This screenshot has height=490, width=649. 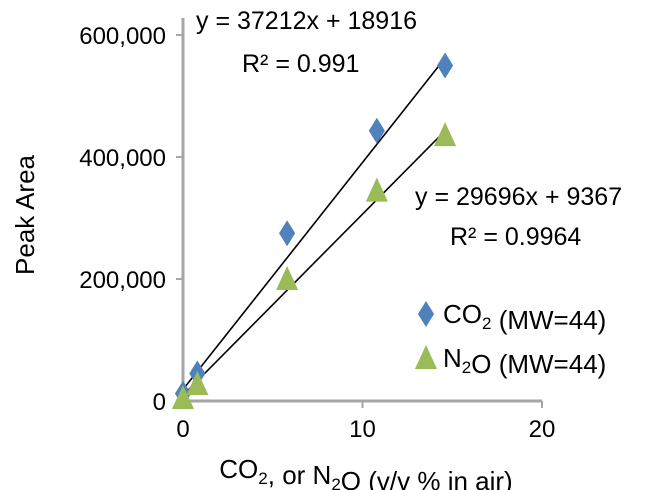 What do you see at coordinates (524, 361) in the screenshot?
I see `legend-n2o-label: N2O (MW=44)` at bounding box center [524, 361].